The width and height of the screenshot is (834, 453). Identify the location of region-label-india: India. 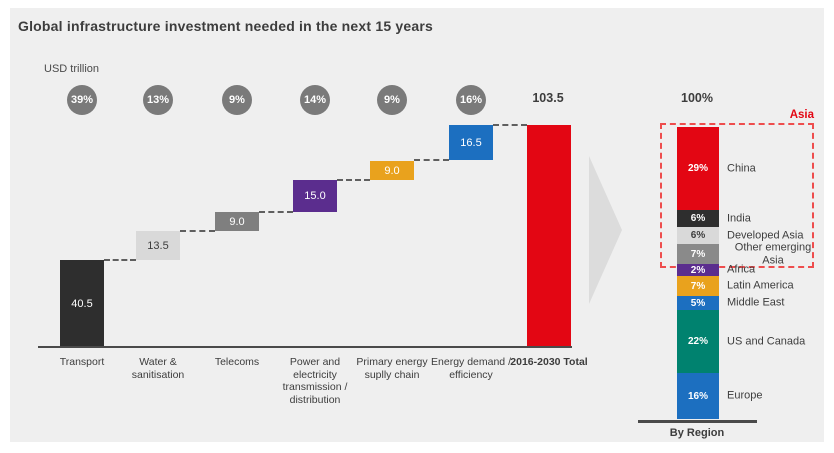
(739, 218).